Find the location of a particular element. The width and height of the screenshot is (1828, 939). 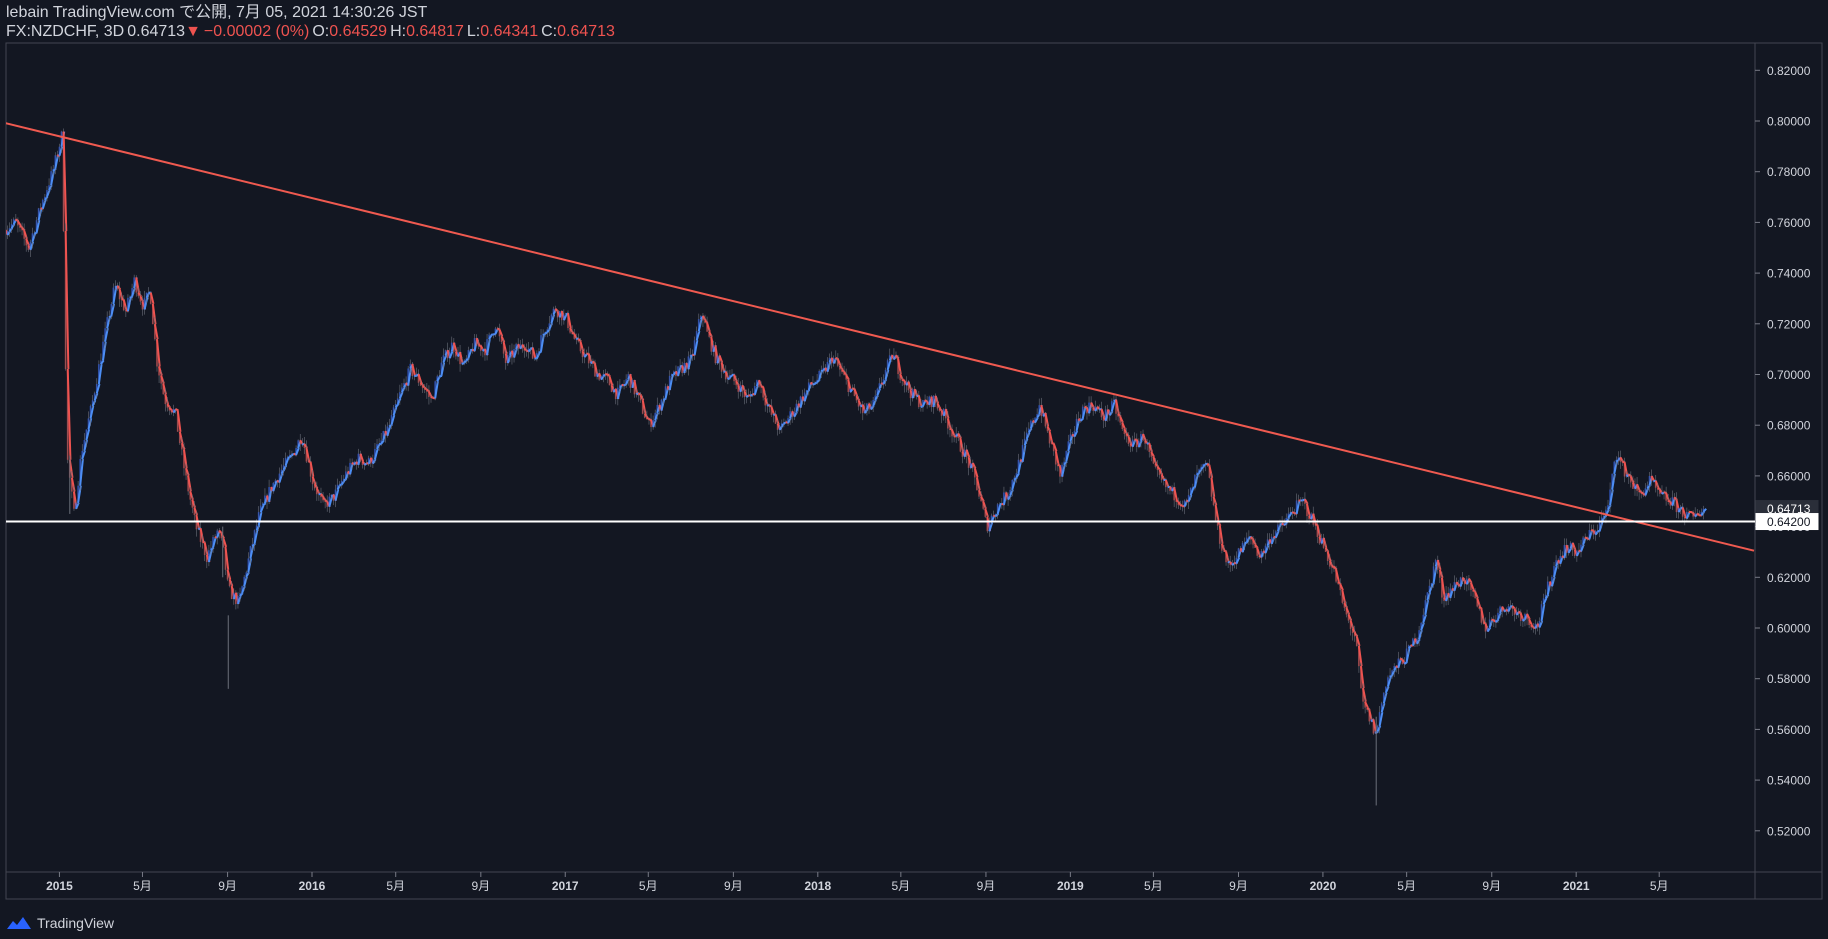

price-tick-label: 0.56000 is located at coordinates (1789, 730).